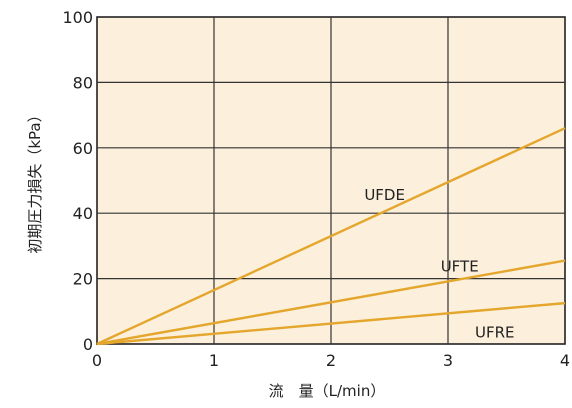 The width and height of the screenshot is (572, 408). I want to click on series-line-ufre, so click(331, 323).